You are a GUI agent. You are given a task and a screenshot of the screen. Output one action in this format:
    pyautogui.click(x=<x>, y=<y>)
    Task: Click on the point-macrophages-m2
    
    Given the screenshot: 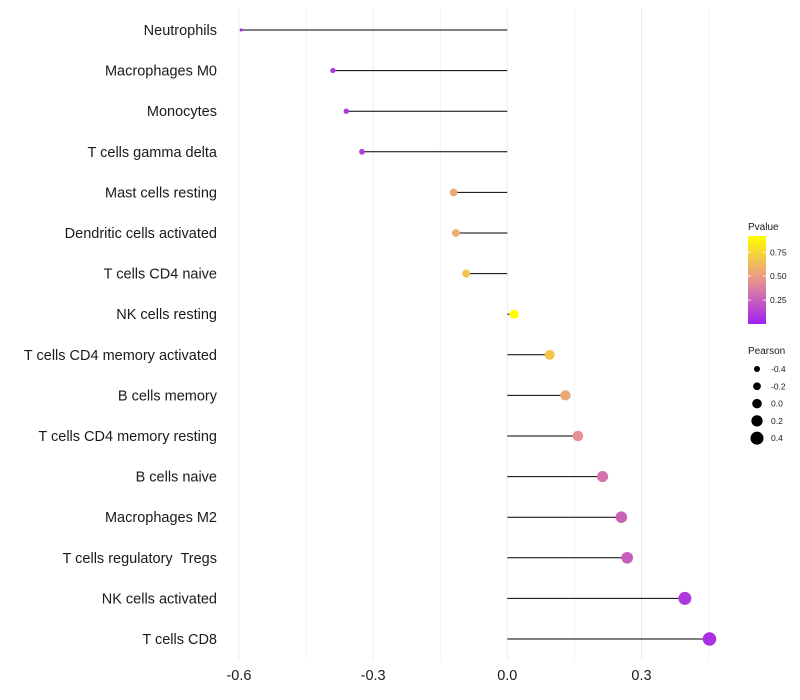 What is the action you would take?
    pyautogui.click(x=621, y=517)
    